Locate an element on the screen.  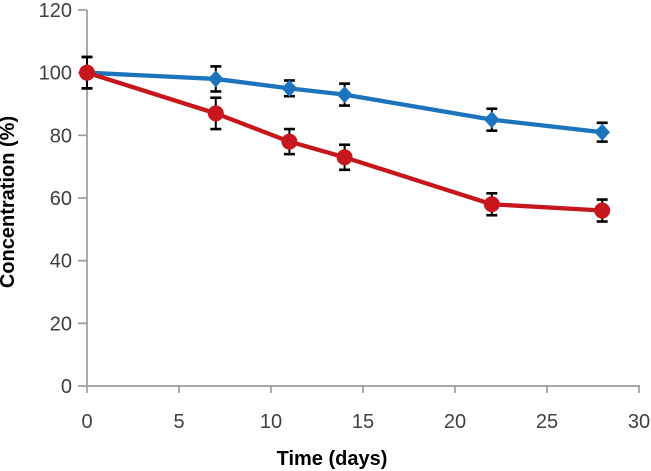
x-axis-title: Time (days) is located at coordinates (332, 459).